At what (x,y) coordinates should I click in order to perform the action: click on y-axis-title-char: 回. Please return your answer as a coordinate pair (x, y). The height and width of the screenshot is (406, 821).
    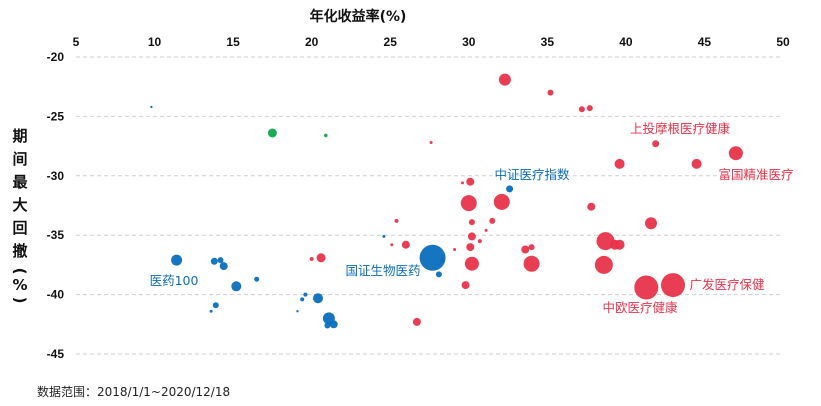
    Looking at the image, I should click on (19, 228).